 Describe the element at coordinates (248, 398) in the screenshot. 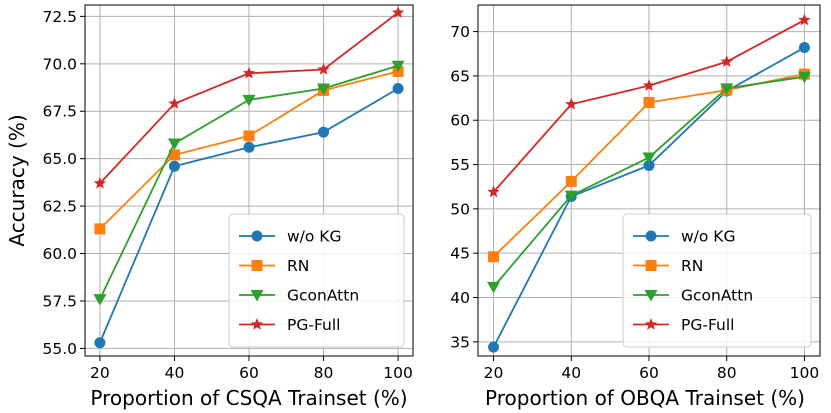

I see `x-axis-label: Proportion of CSQA Trainset (%)` at that location.